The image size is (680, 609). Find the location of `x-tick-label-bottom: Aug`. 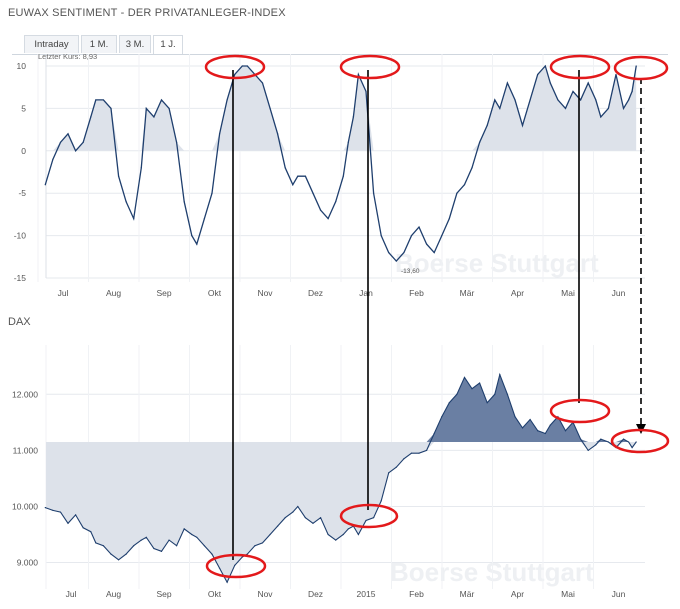

x-tick-label-bottom: Aug is located at coordinates (113, 594).